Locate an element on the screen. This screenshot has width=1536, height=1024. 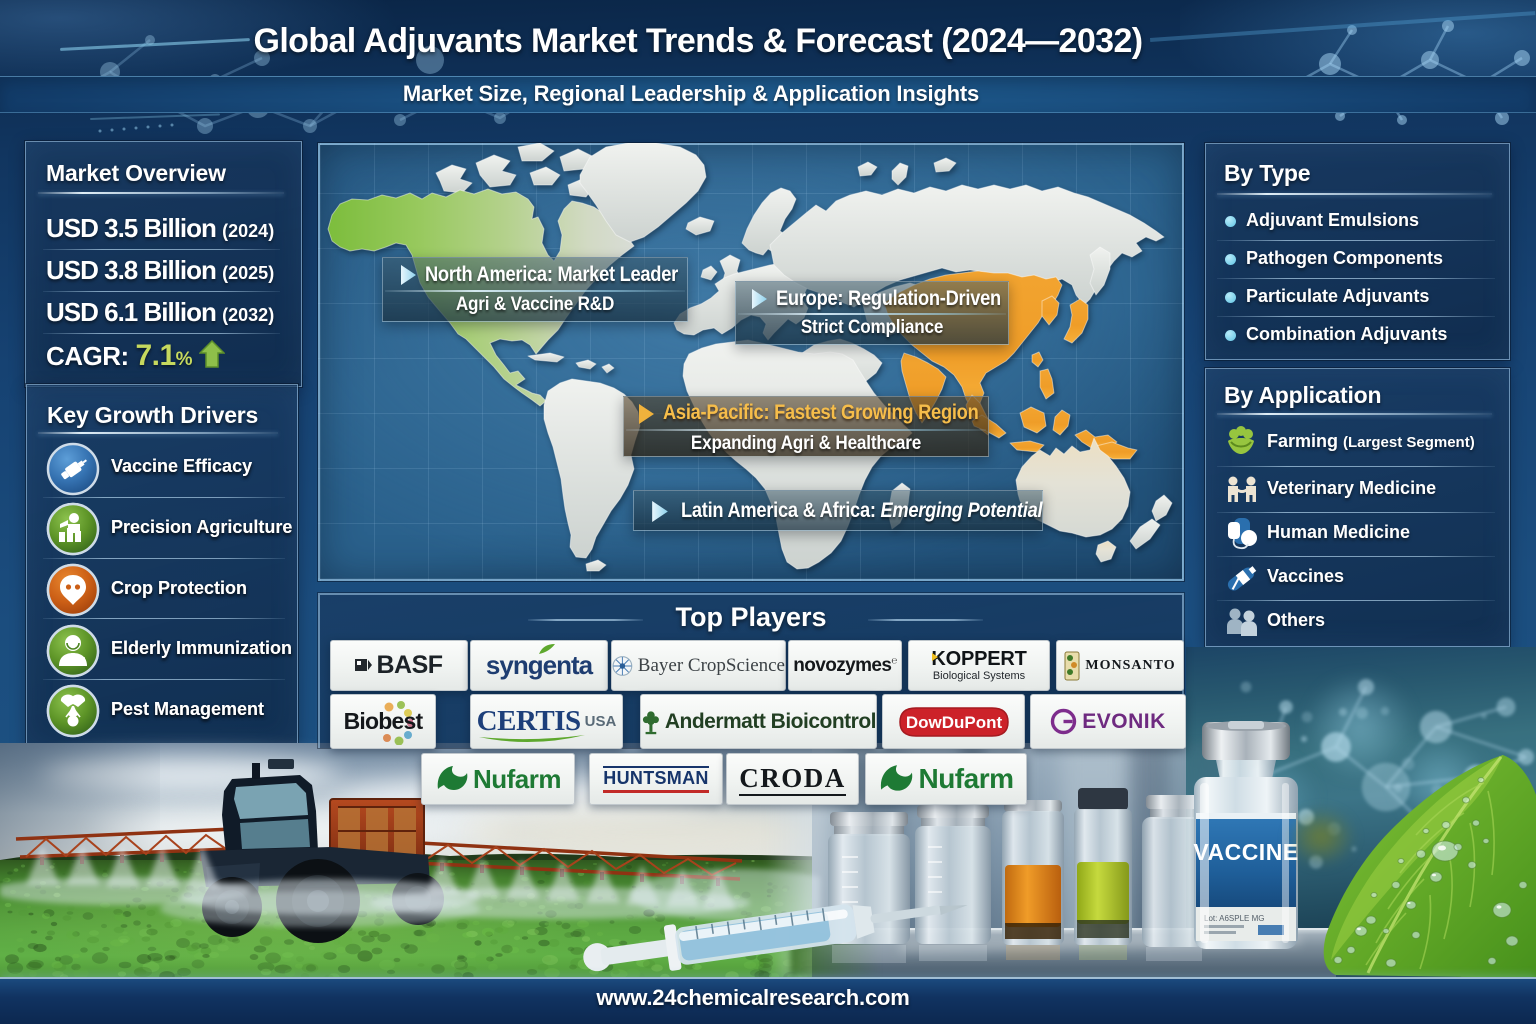
svg-text: VACCINE is located at coordinates (1245, 852).